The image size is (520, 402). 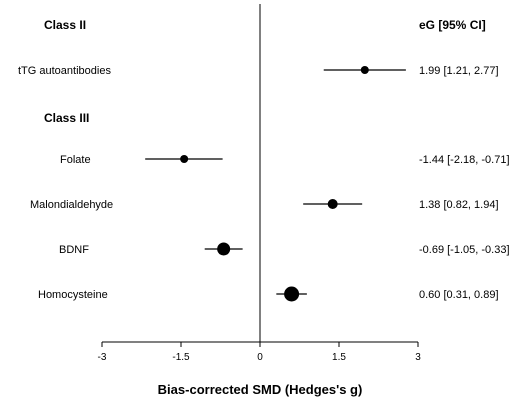 I want to click on x-axis-title: Bias-corrected SMD (Hedges's g), so click(x=260, y=389).